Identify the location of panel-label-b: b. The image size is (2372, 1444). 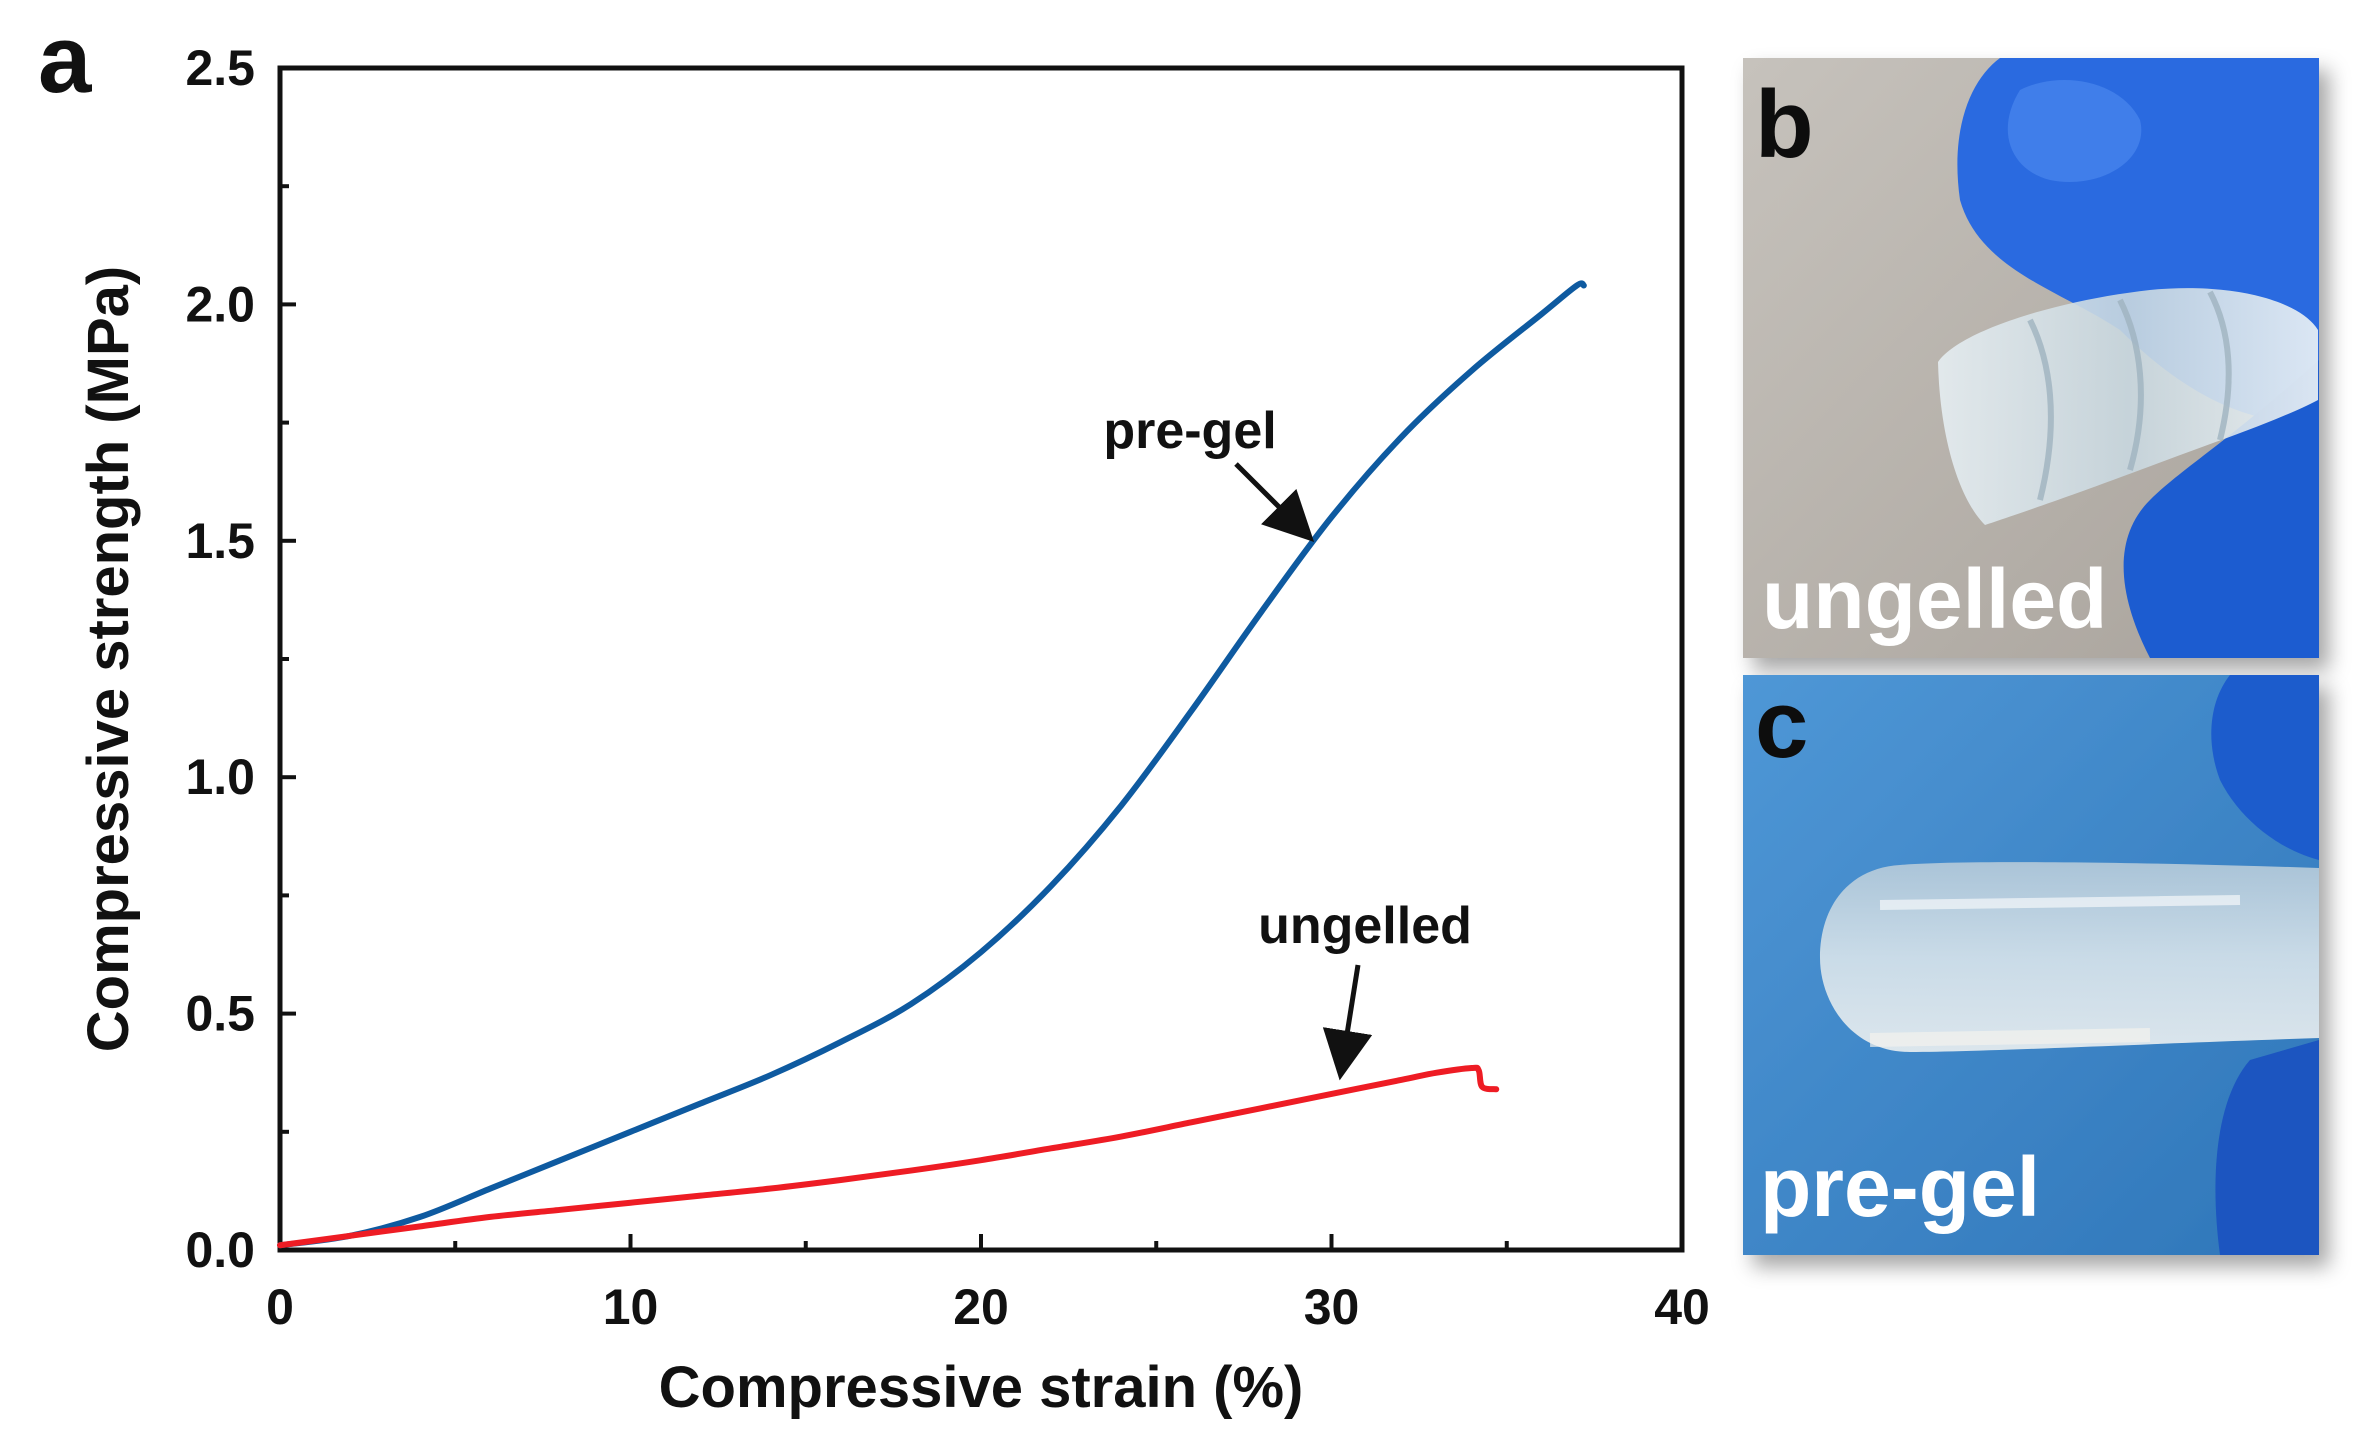
(1784, 124).